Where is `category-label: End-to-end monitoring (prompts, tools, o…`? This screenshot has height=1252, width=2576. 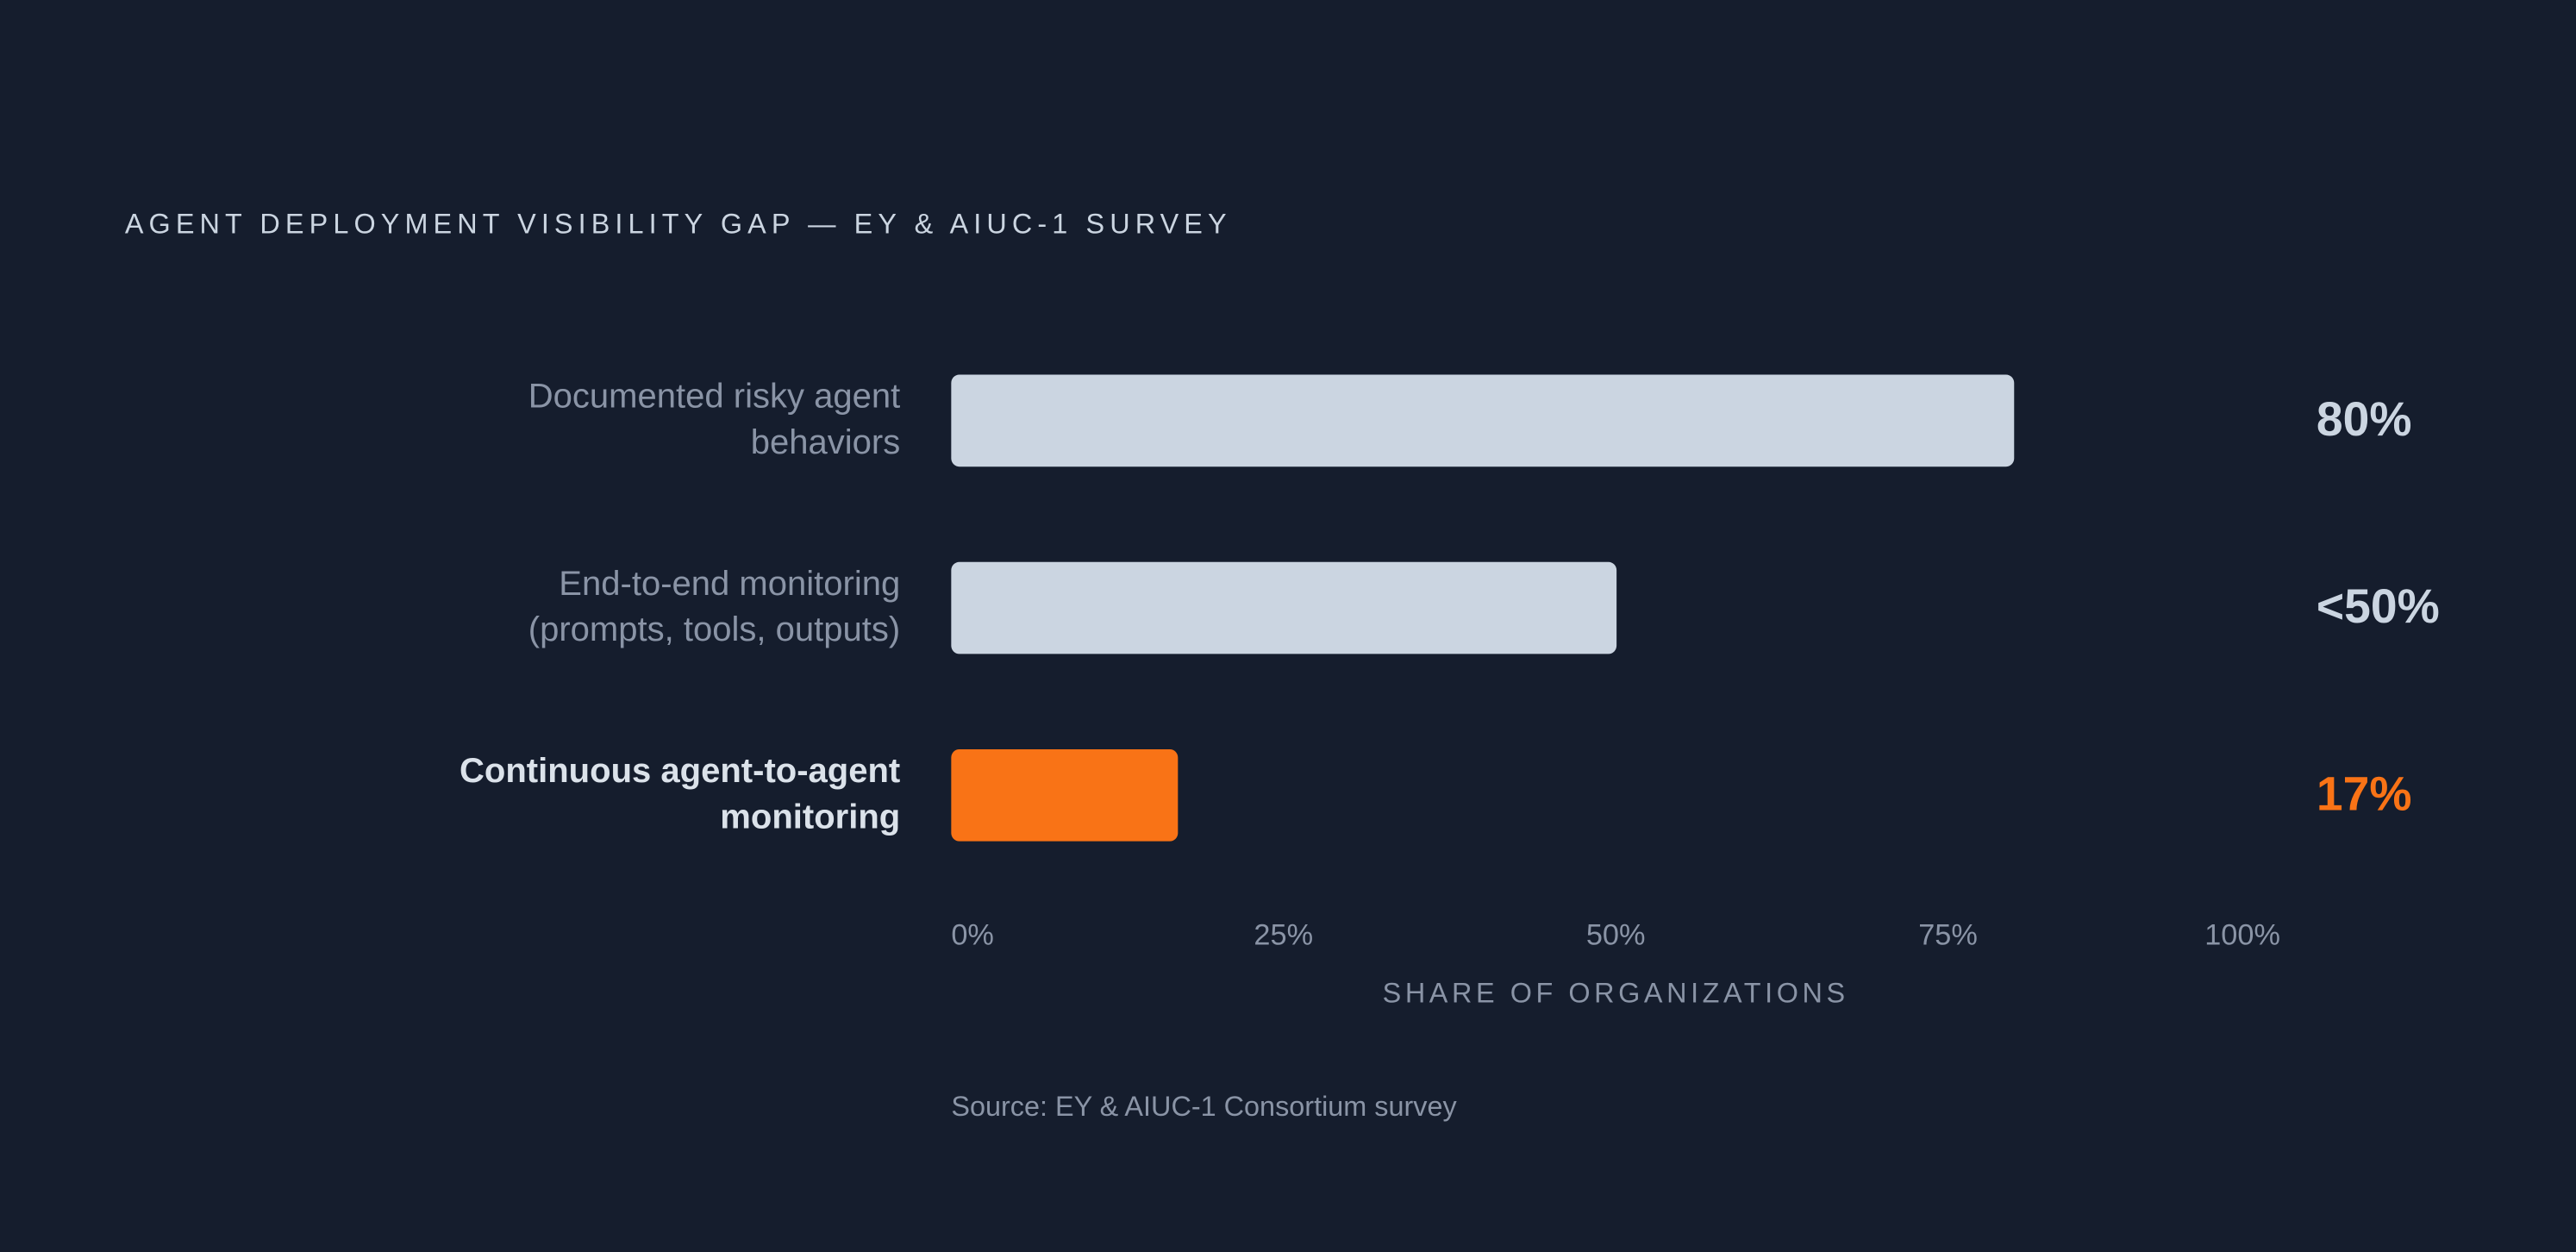 category-label: End-to-end monitoring (prompts, tools, o… is located at coordinates (714, 607).